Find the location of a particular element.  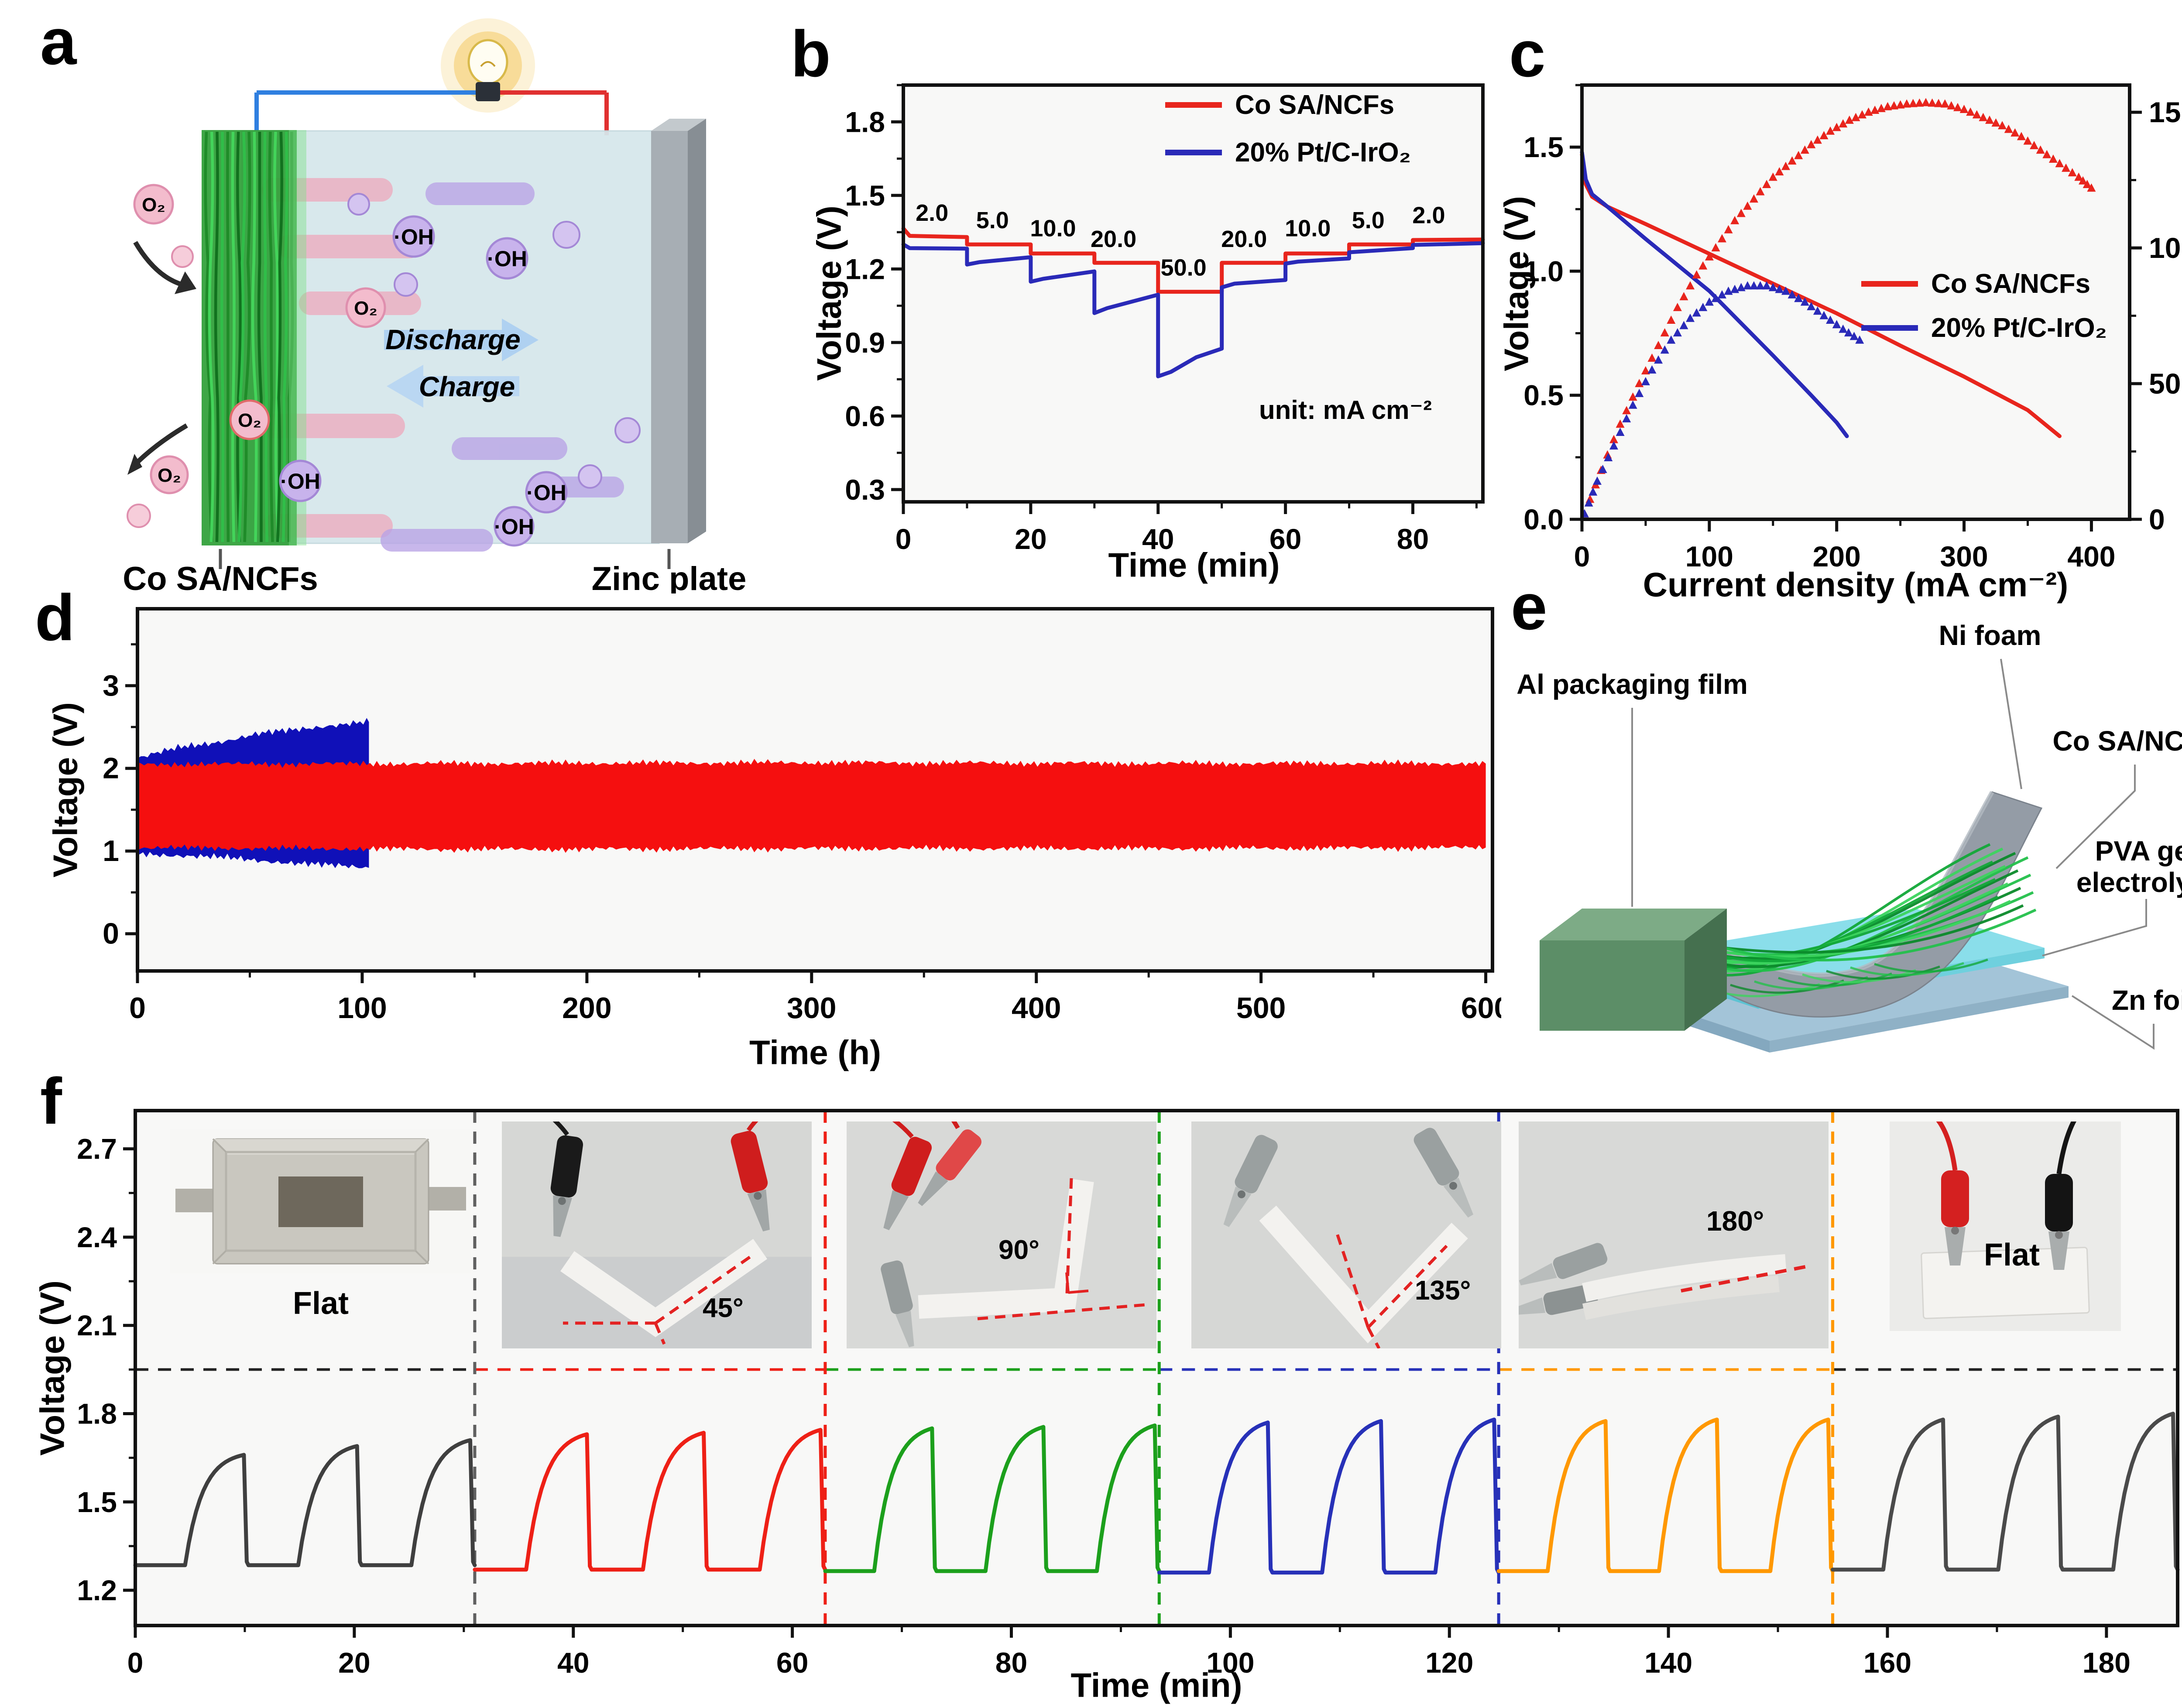

tick-label: 0.5 is located at coordinates (1543, 395).